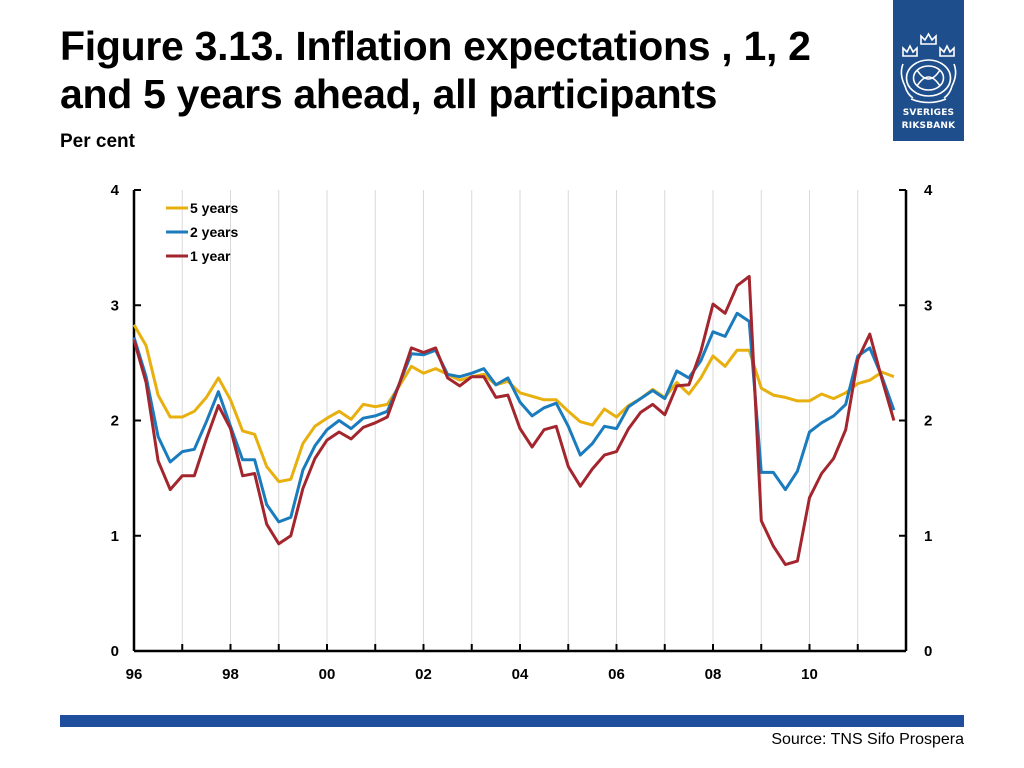  Describe the element at coordinates (115, 190) in the screenshot. I see `y-tick-label-left: 4` at that location.